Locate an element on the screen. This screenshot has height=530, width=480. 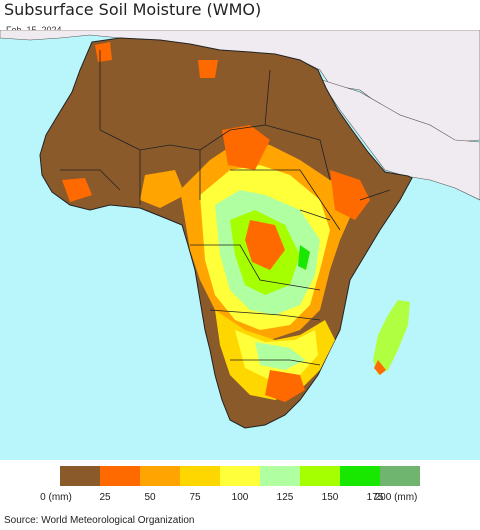
legend-tick-label: 150 is located at coordinates (330, 497).